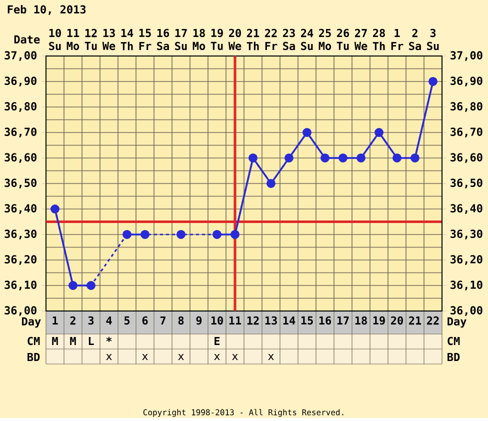  What do you see at coordinates (396, 320) in the screenshot?
I see `x-tick-label: 20` at bounding box center [396, 320].